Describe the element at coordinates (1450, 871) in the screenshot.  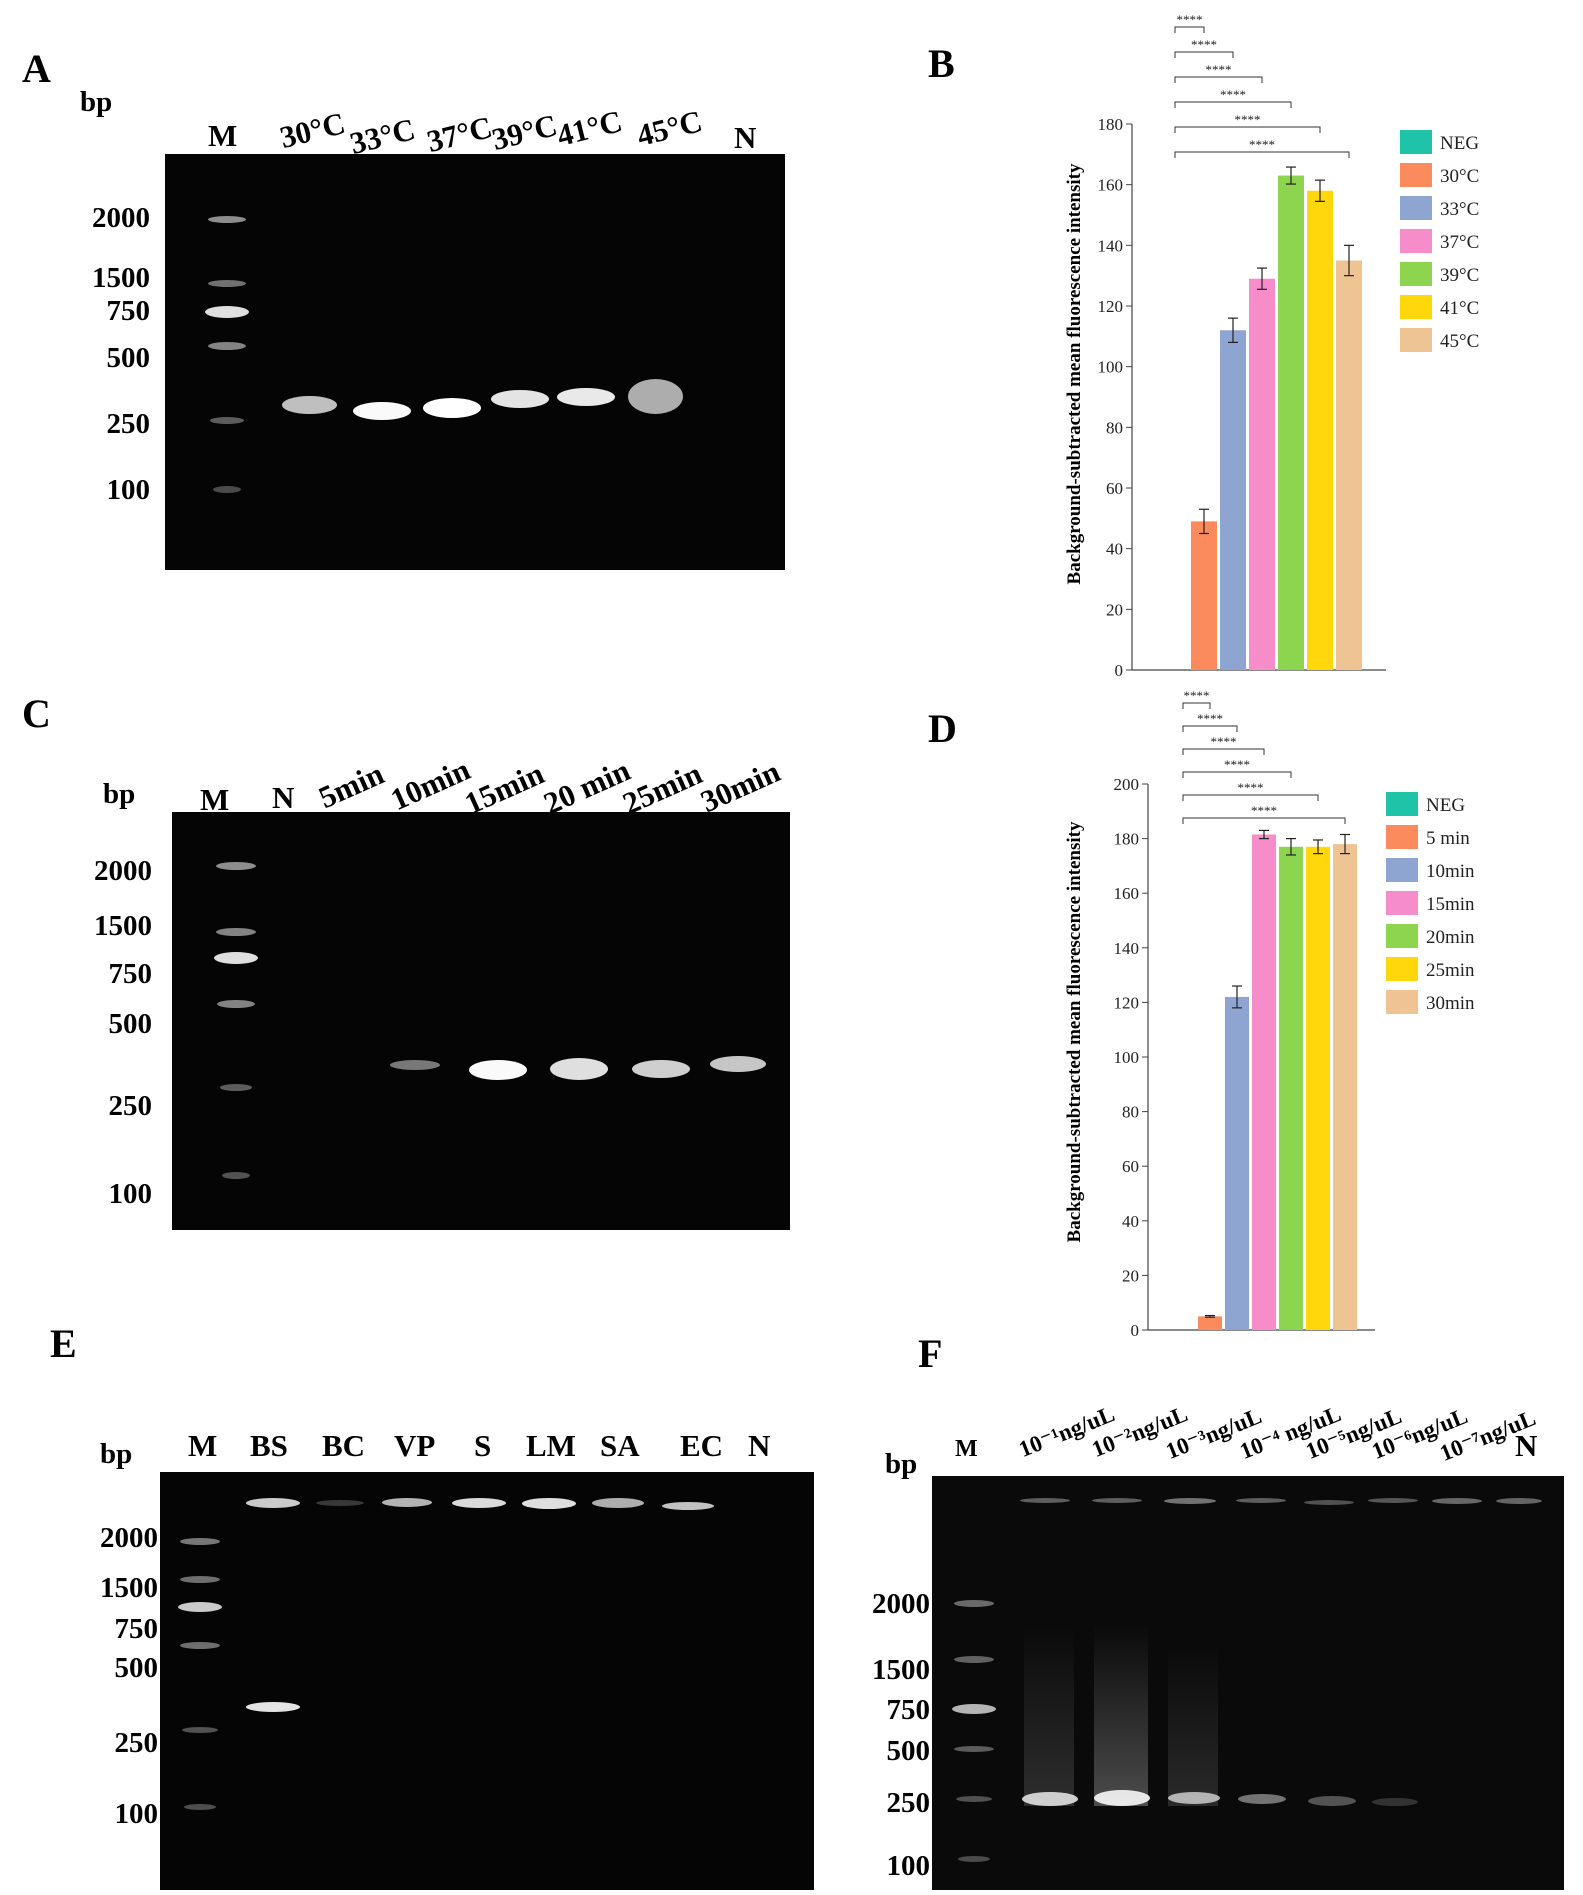
I see `legend-label: 10min` at that location.